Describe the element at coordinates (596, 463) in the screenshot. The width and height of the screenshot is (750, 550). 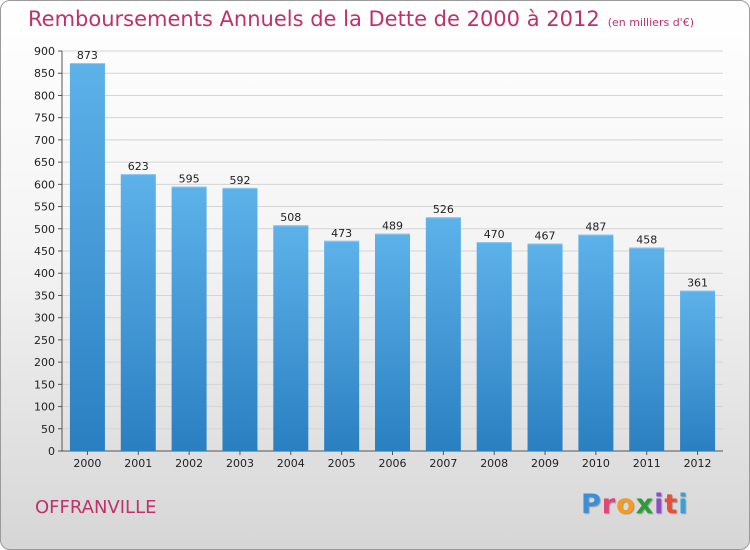
I see `x-tick-label: 2010` at that location.